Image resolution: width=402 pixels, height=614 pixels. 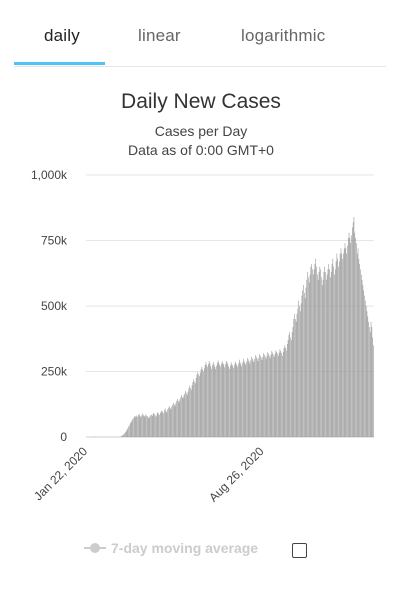 What do you see at coordinates (49, 175) in the screenshot?
I see `y-tick-label: 1,000k` at bounding box center [49, 175].